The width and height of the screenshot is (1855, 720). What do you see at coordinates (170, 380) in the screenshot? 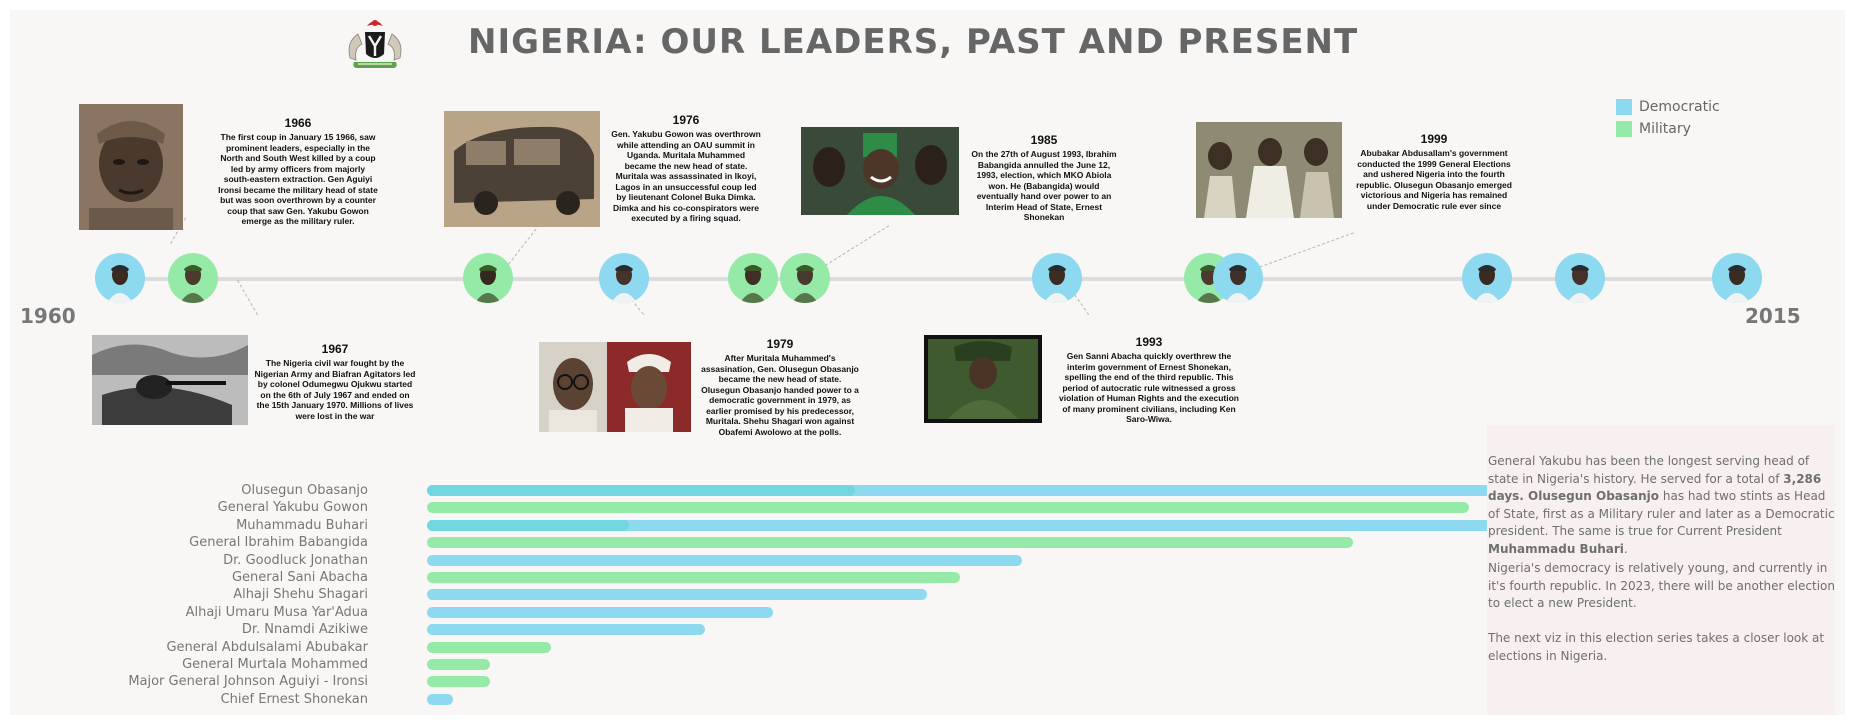
I see `event-photo-1967` at bounding box center [170, 380].